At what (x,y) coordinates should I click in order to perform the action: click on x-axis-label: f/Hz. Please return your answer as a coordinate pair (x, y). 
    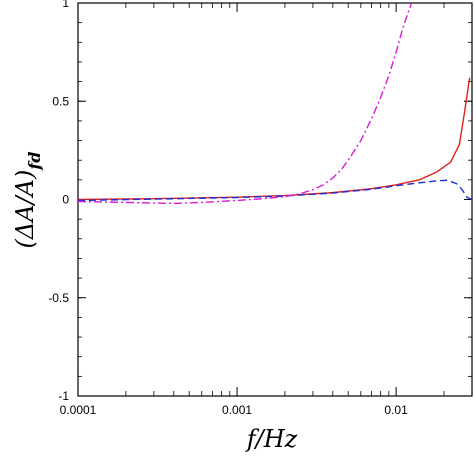
    Looking at the image, I should click on (271, 439).